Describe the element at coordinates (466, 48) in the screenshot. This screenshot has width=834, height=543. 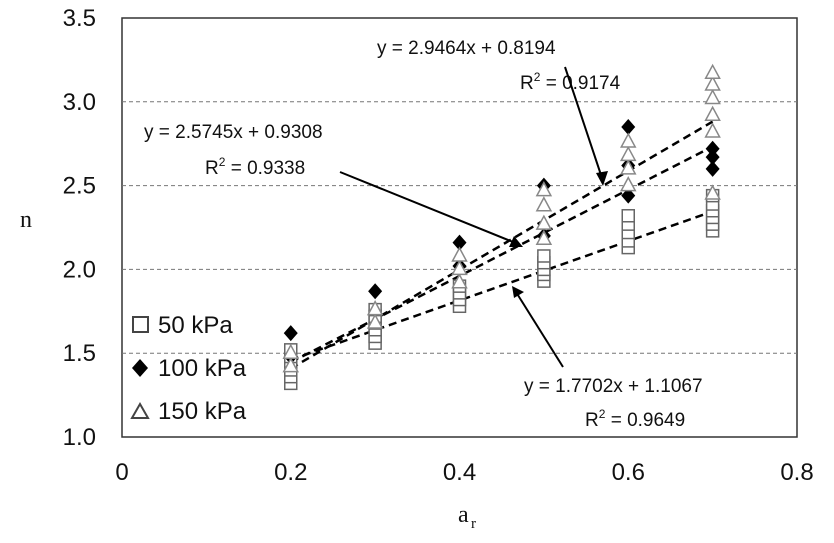
I see `equation-150kpa: y = 2.9464x + 0.8194` at that location.